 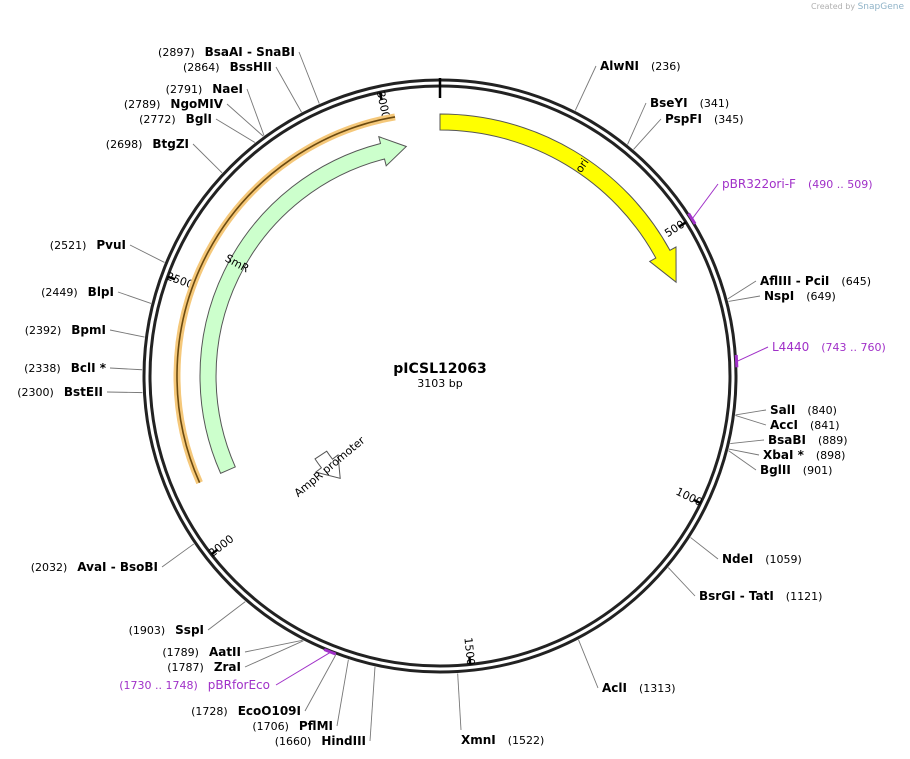 What do you see at coordinates (174, 104) in the screenshot?
I see `ngomiv-site-label: (2789) NgoMIV` at bounding box center [174, 104].